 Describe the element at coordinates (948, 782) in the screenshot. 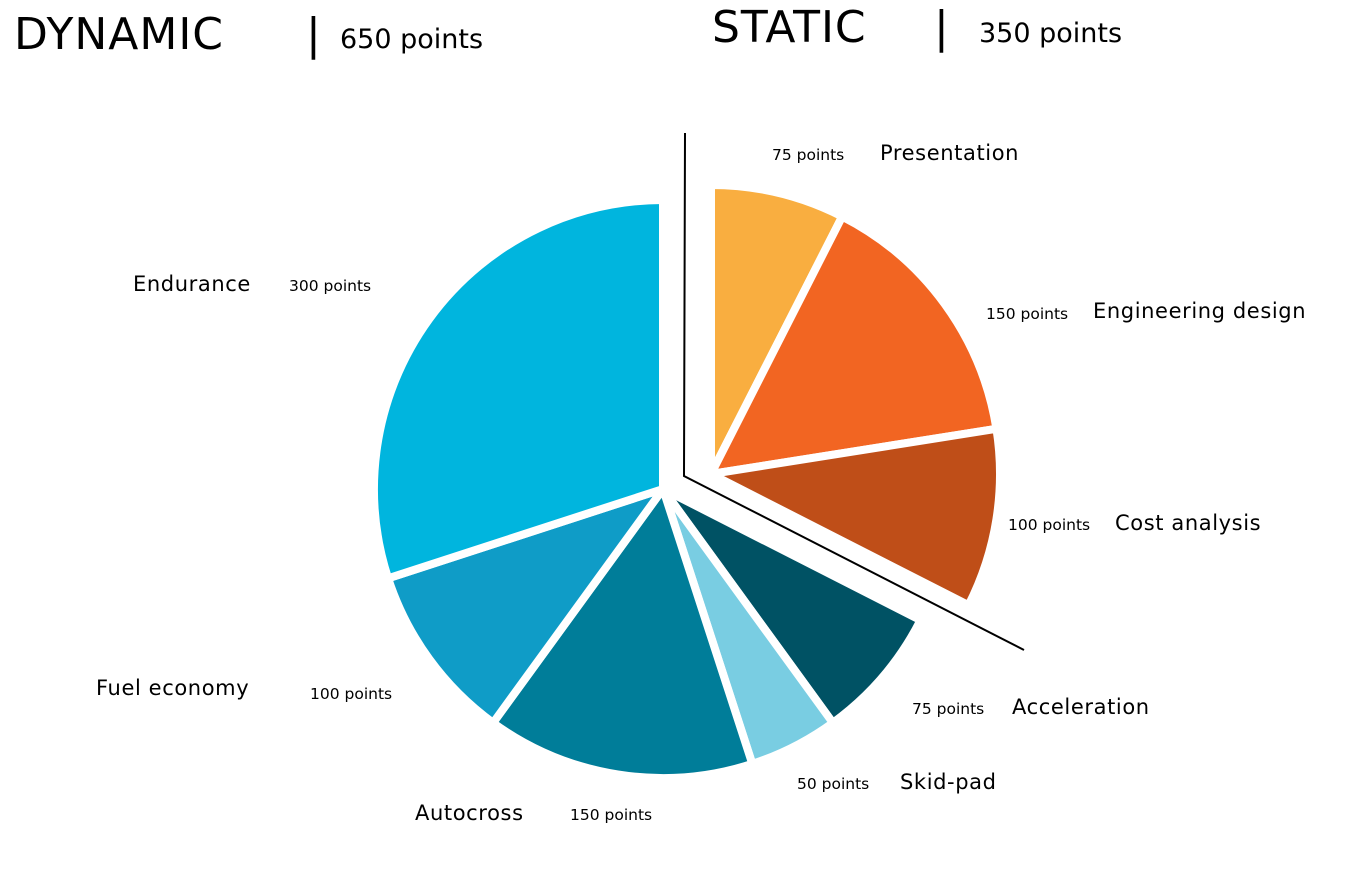

I see `label-skid-pad-name: Skid-pad` at that location.